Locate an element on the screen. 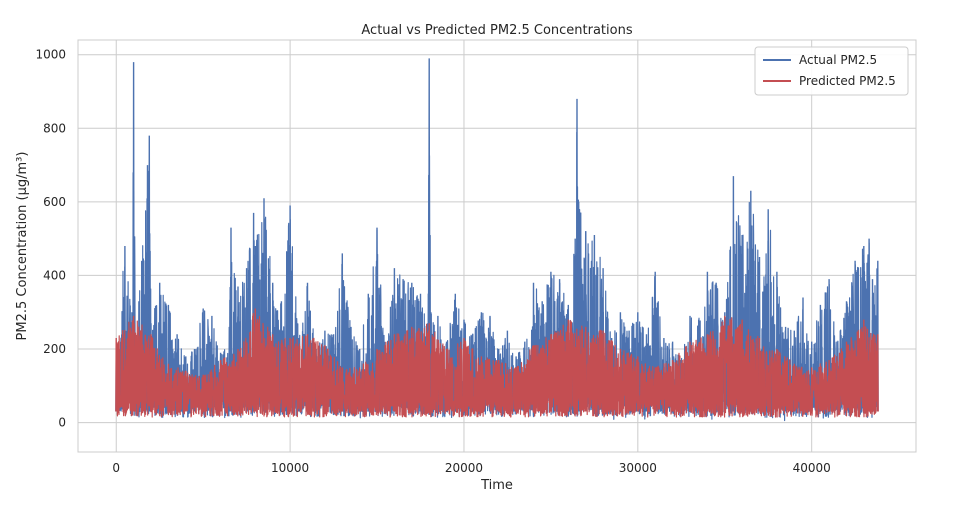 Image resolution: width=956 pixels, height=505 pixels. legend-label-actual: Actual PM2.5 is located at coordinates (838, 60).